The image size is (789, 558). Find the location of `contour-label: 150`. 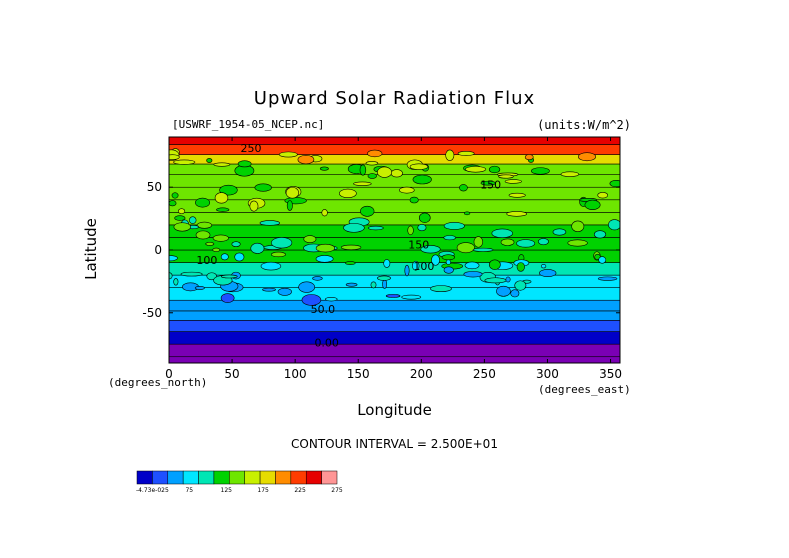

contour-label: 150 is located at coordinates (490, 184).